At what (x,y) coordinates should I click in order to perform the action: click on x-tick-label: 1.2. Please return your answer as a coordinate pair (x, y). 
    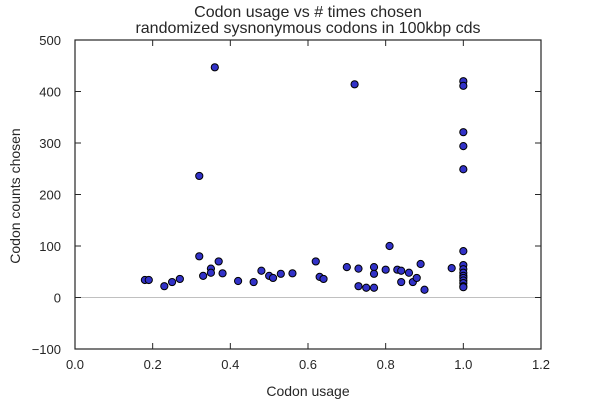
    Looking at the image, I should click on (541, 364).